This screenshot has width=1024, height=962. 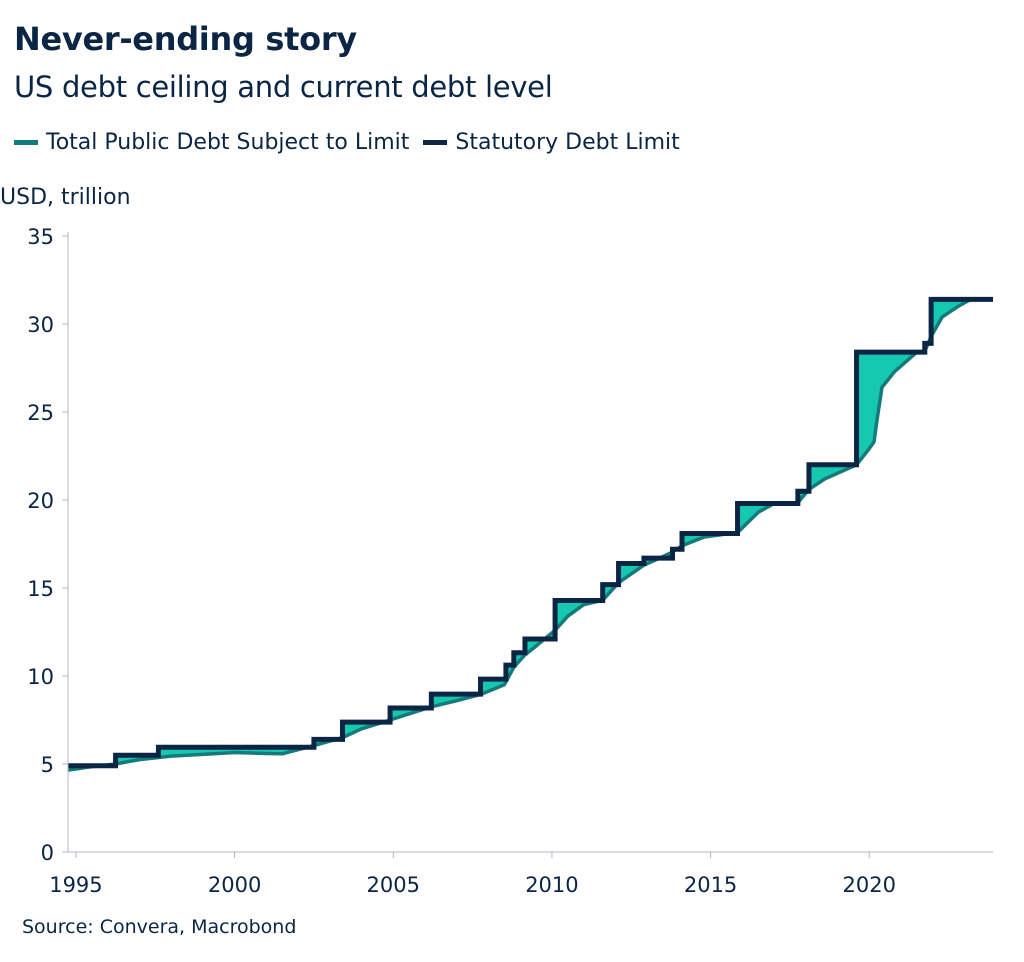 What do you see at coordinates (869, 885) in the screenshot?
I see `x-tick-label: 2020` at bounding box center [869, 885].